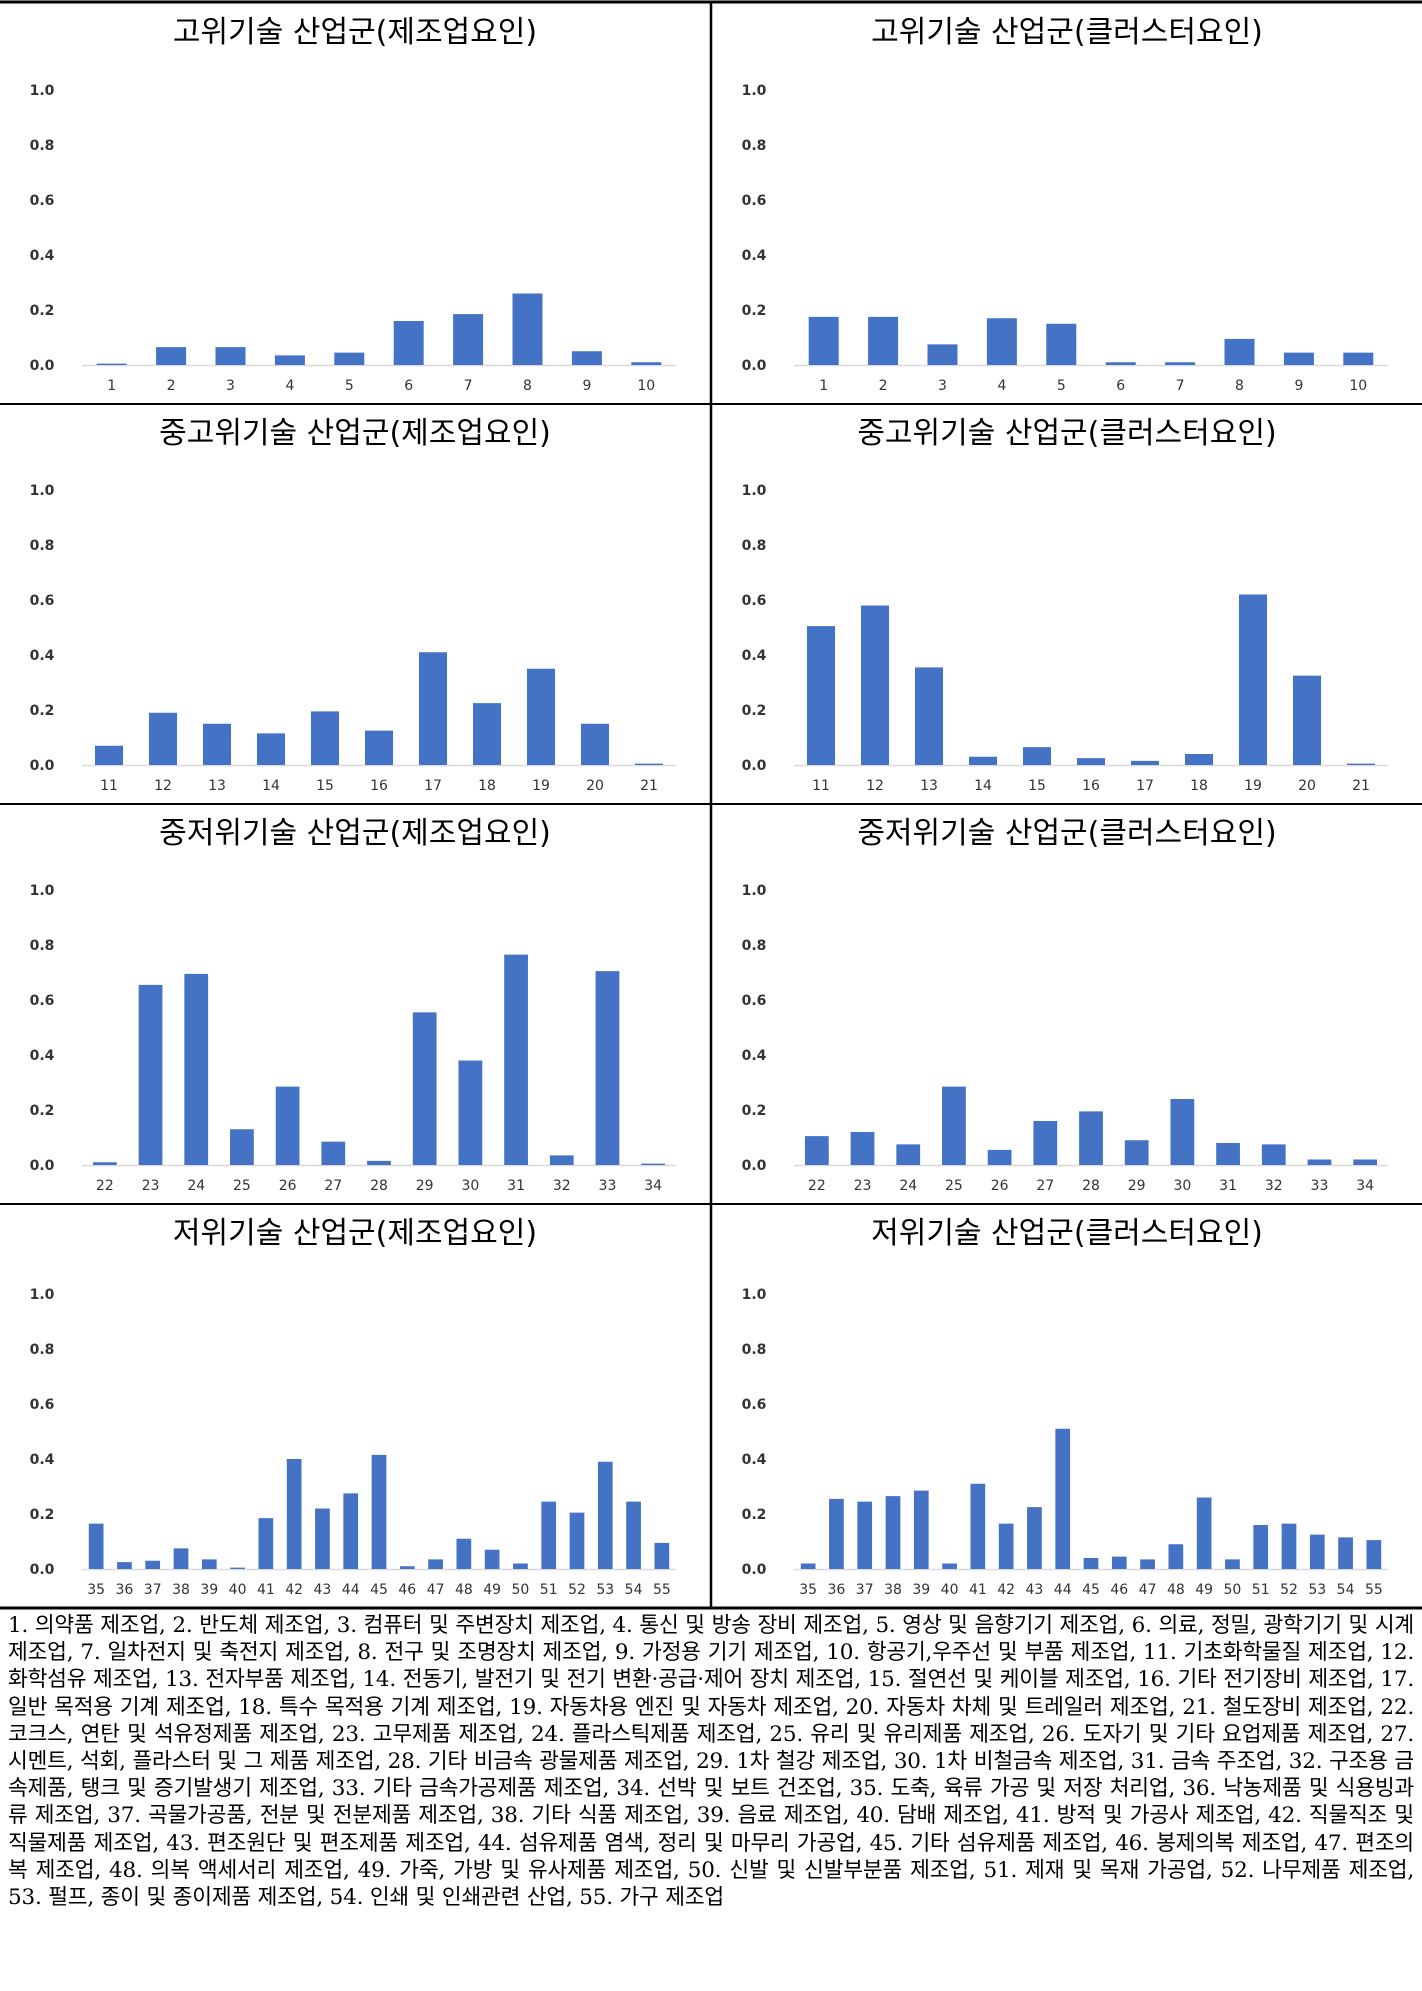 Image resolution: width=1422 pixels, height=1991 pixels. I want to click on x-tick-label: 4, so click(1001, 386).